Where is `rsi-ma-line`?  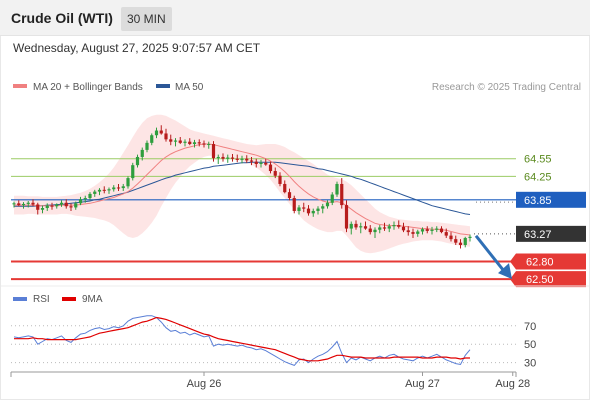
rsi-ma-line is located at coordinates (242, 339).